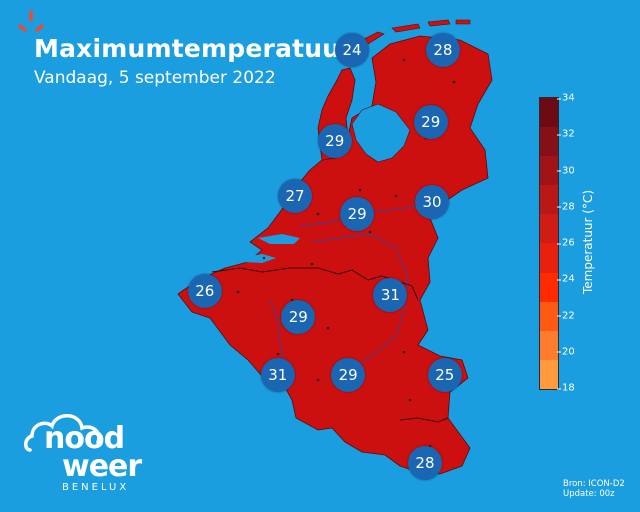 This screenshot has height=512, width=640. Describe the element at coordinates (594, 484) in the screenshot. I see `source-model: Bron: ICON-D2` at that location.